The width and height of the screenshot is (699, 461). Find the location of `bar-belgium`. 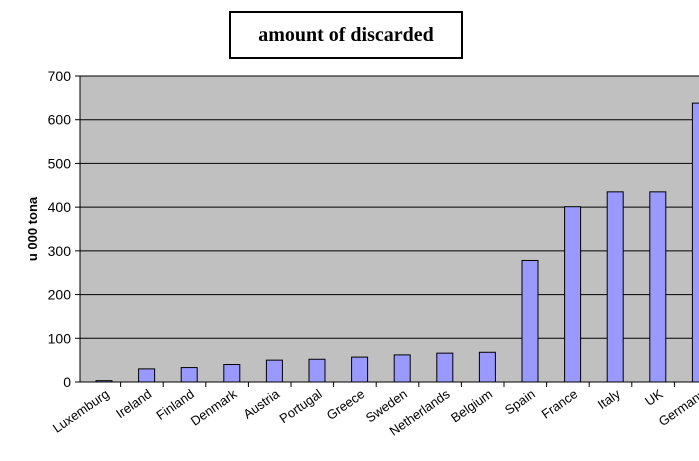

bar-belgium is located at coordinates (487, 367).